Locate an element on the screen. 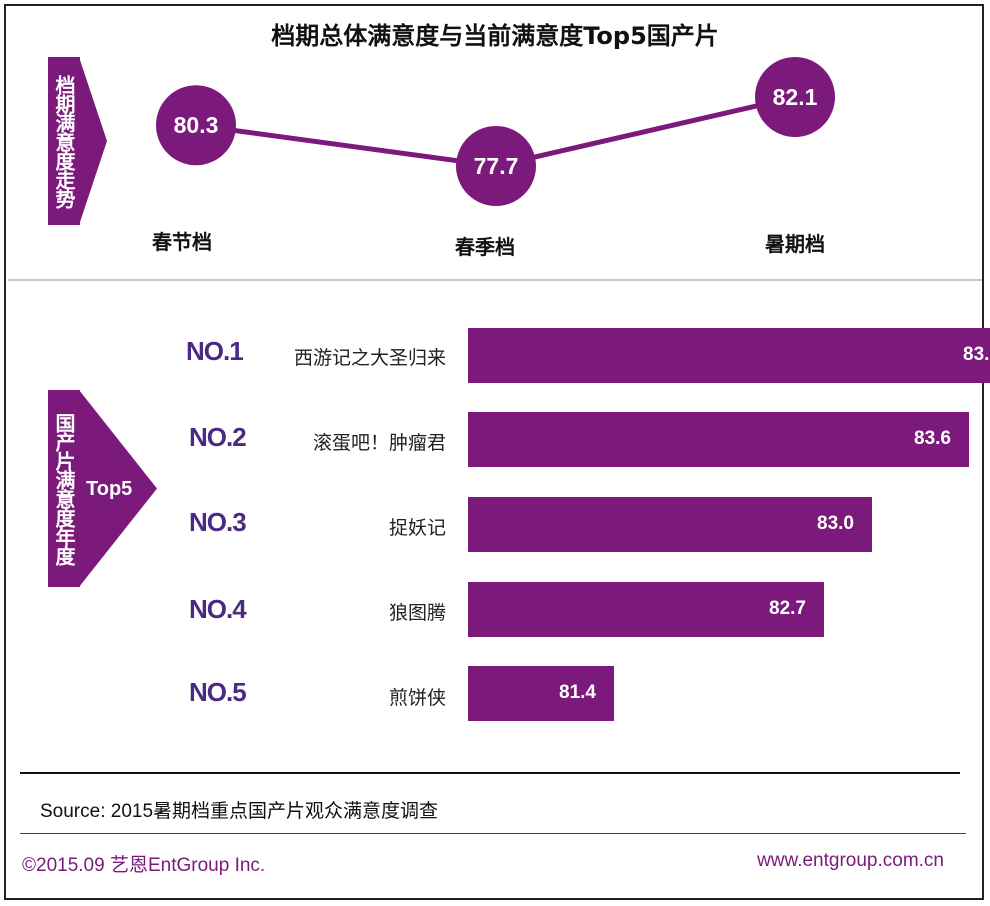 The image size is (990, 906). satisfaction-trend-line-chart: 80.3 77.7 82.1 is located at coordinates (495, 131).